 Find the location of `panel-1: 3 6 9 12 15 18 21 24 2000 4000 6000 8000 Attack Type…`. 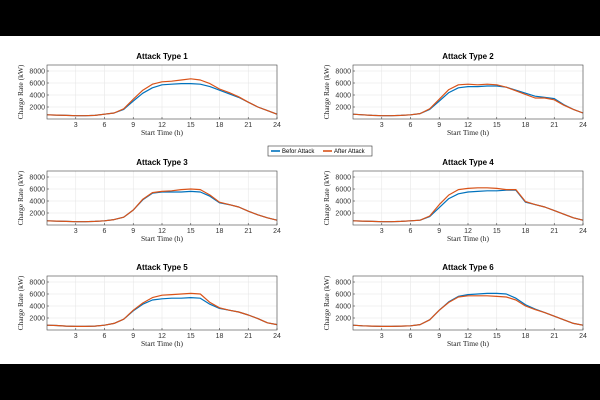

panel-1: 3 6 9 12 15 18 21 24 2000 4000 6000 8000 Attack Type… is located at coordinates (148, 94).